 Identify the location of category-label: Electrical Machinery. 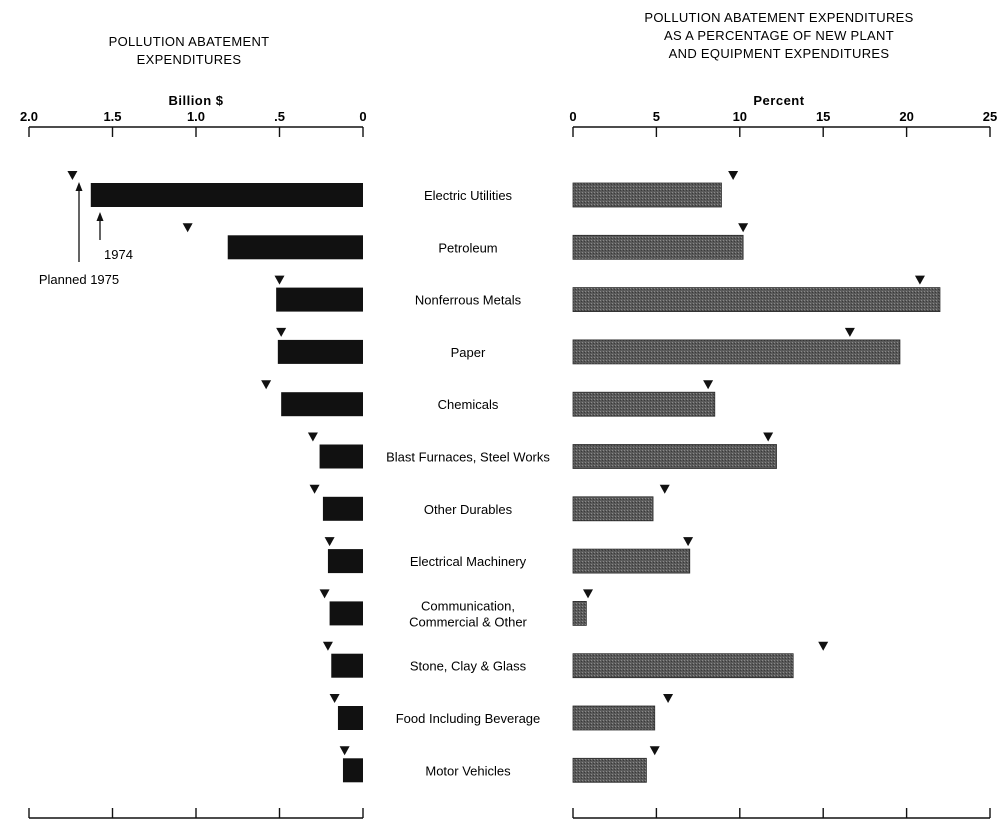
(468, 561).